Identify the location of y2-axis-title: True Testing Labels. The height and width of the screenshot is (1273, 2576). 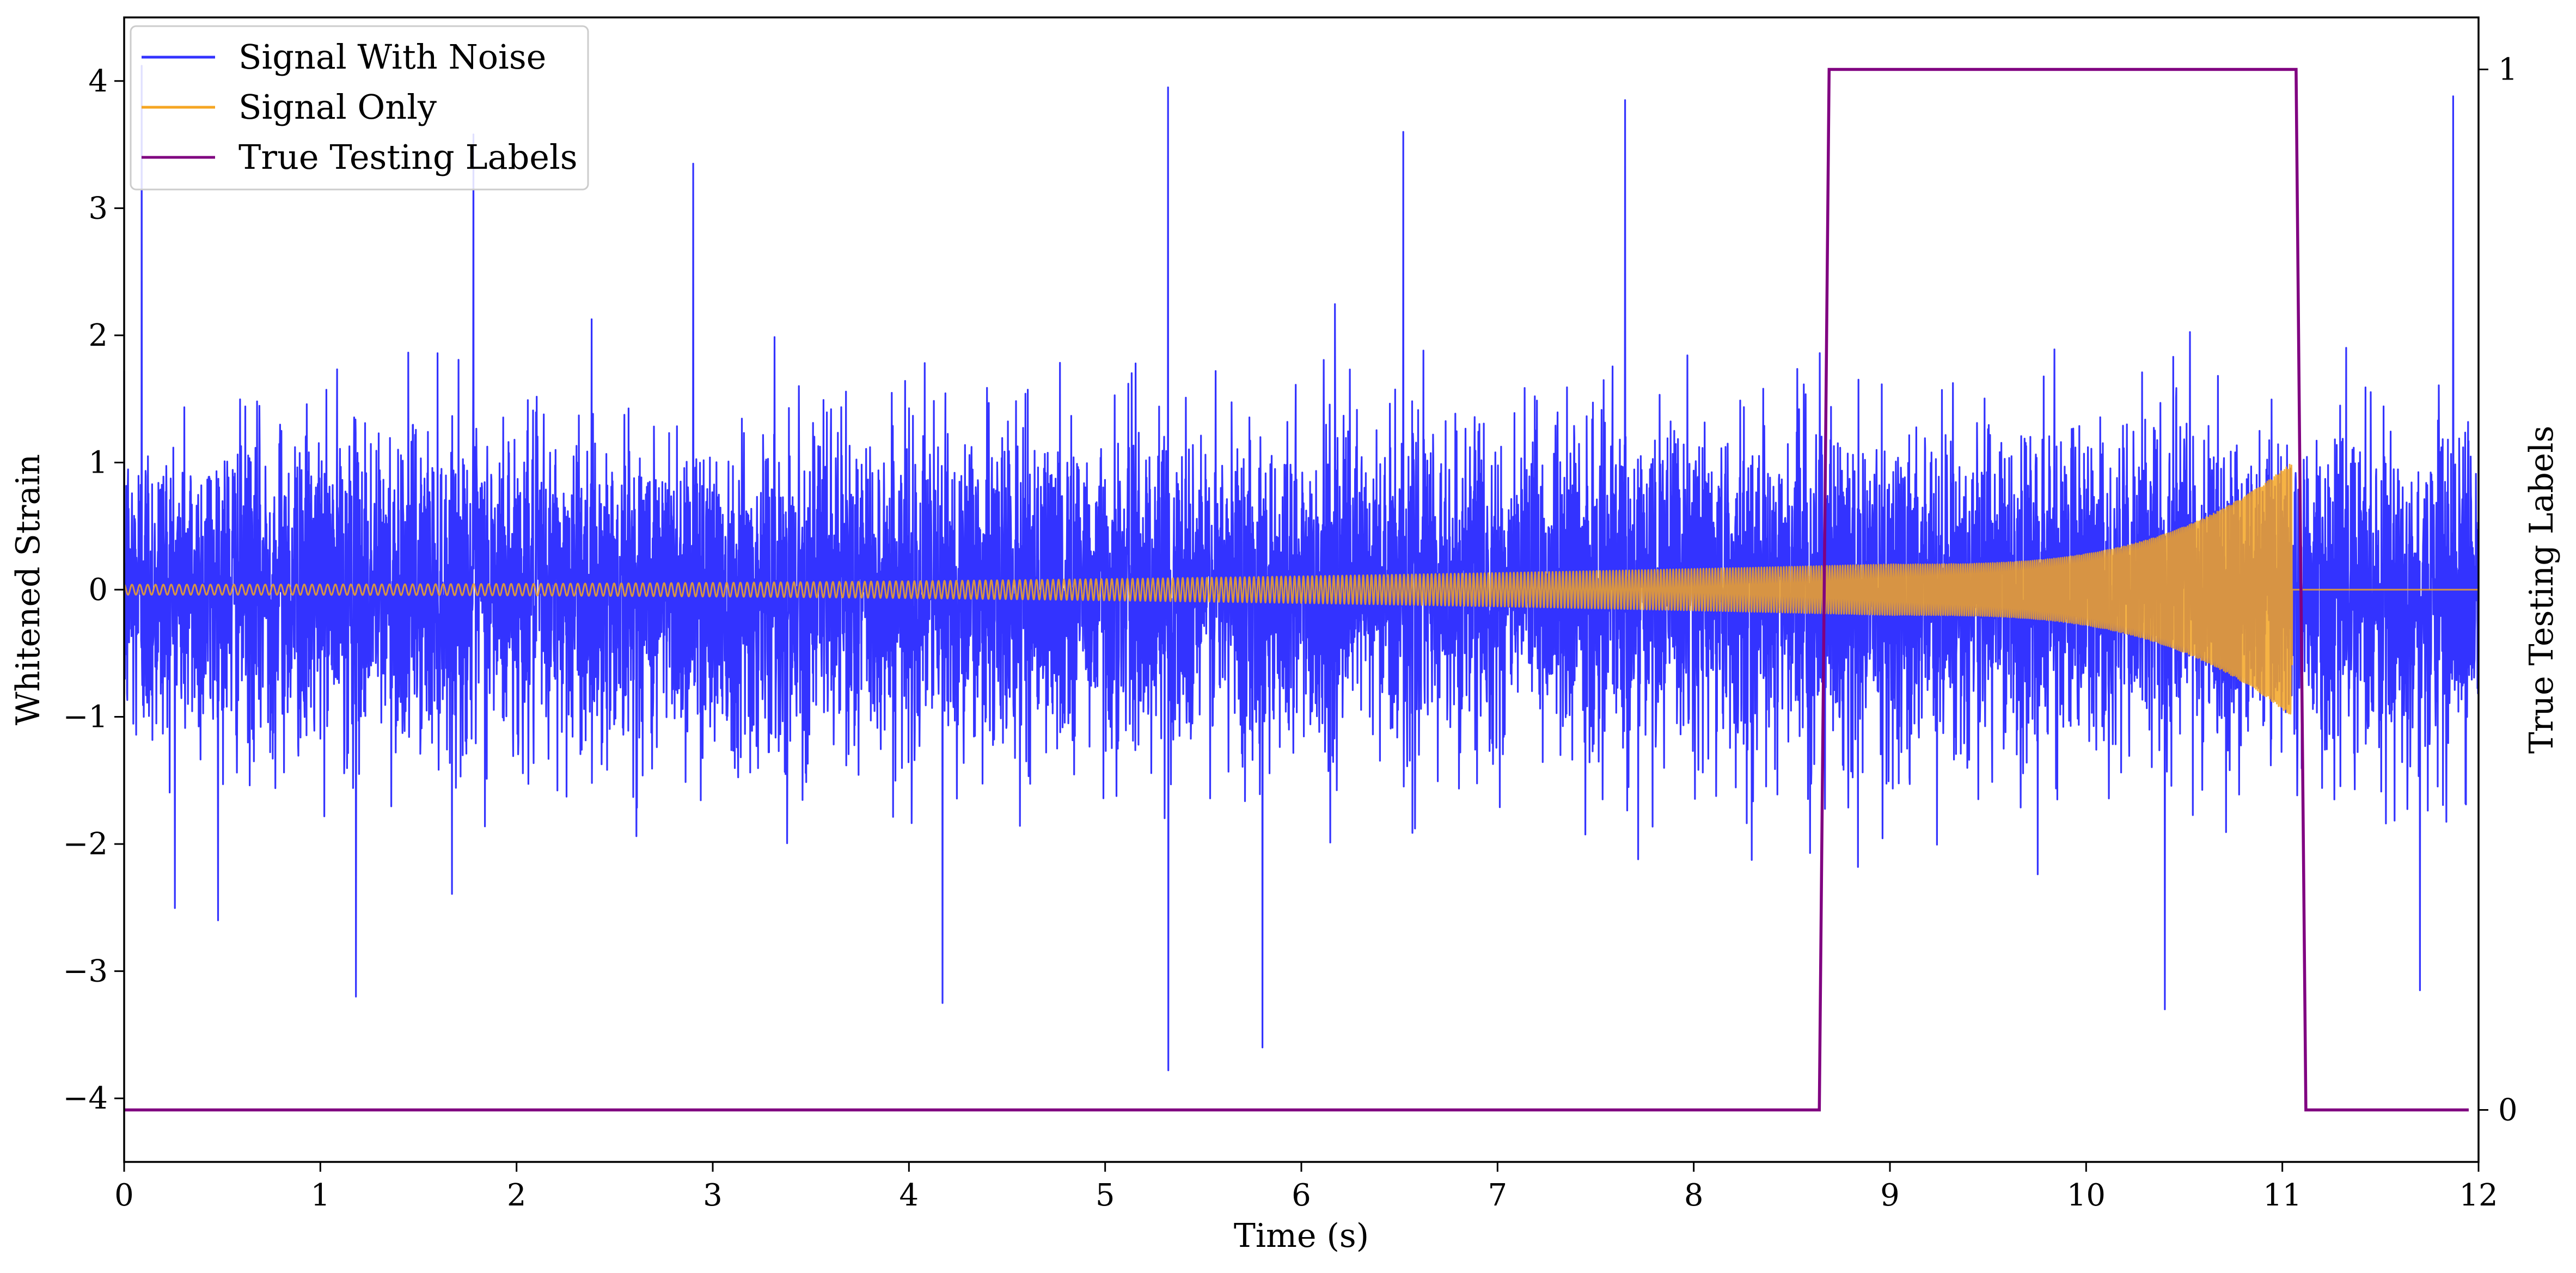
(2542, 590).